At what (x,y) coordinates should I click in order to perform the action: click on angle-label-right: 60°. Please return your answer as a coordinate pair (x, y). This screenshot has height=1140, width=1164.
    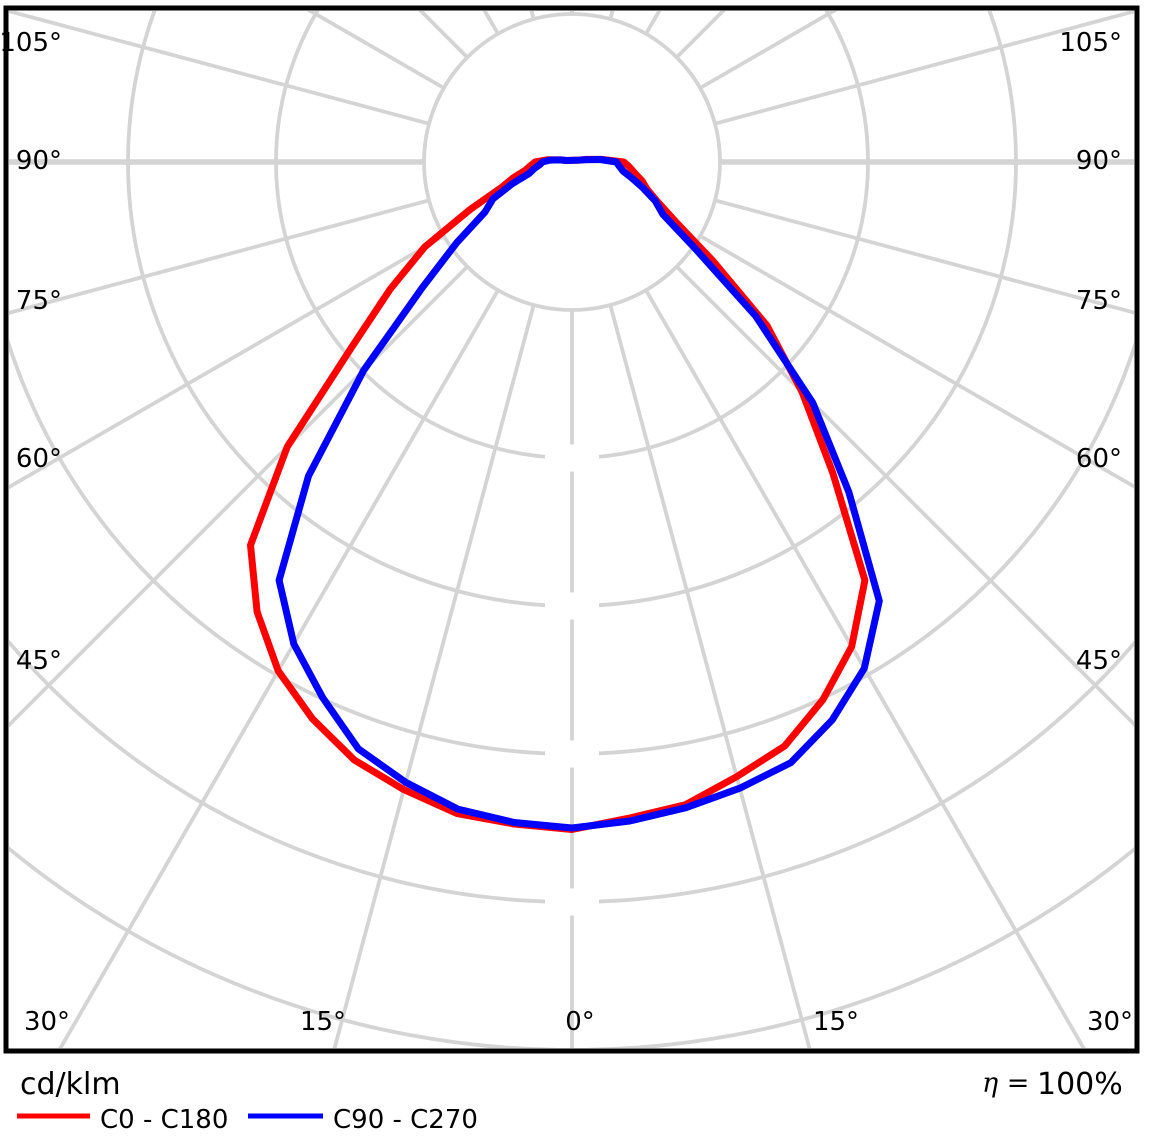
    Looking at the image, I should click on (1099, 459).